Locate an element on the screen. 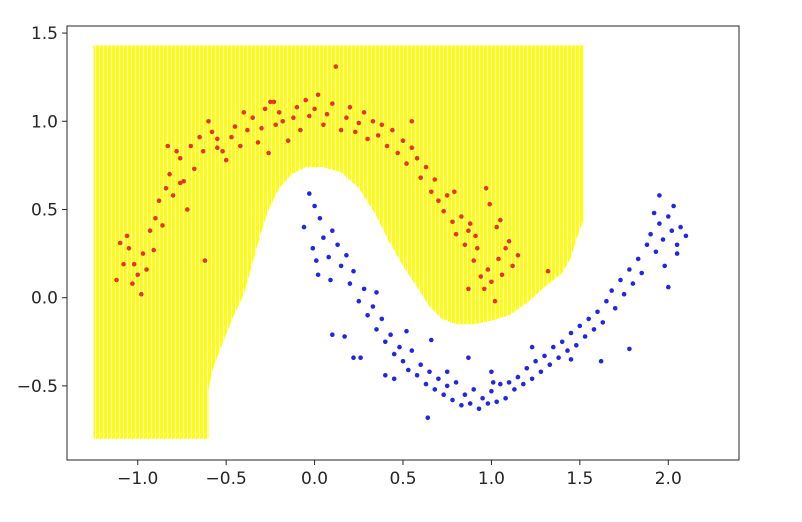  x-tick-label: 1.0 is located at coordinates (491, 479).